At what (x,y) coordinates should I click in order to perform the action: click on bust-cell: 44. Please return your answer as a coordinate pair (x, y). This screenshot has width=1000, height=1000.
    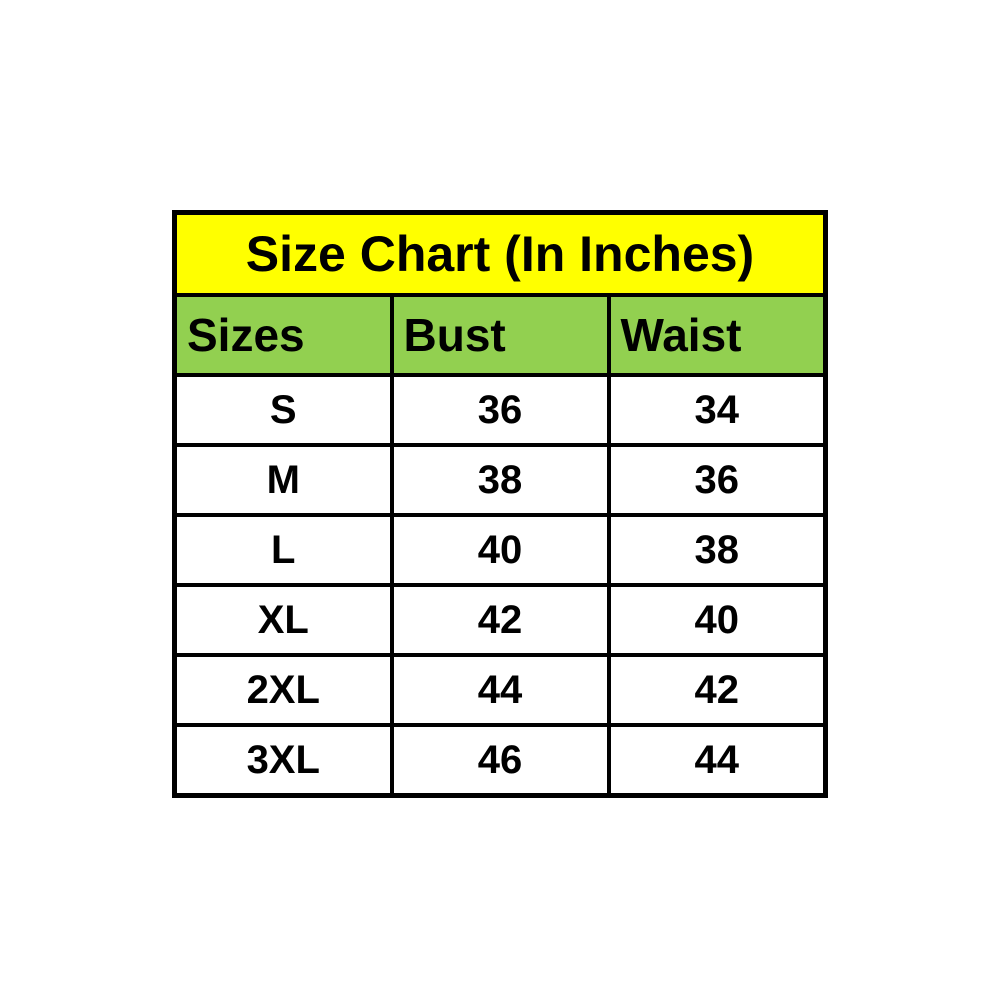
    Looking at the image, I should click on (500, 690).